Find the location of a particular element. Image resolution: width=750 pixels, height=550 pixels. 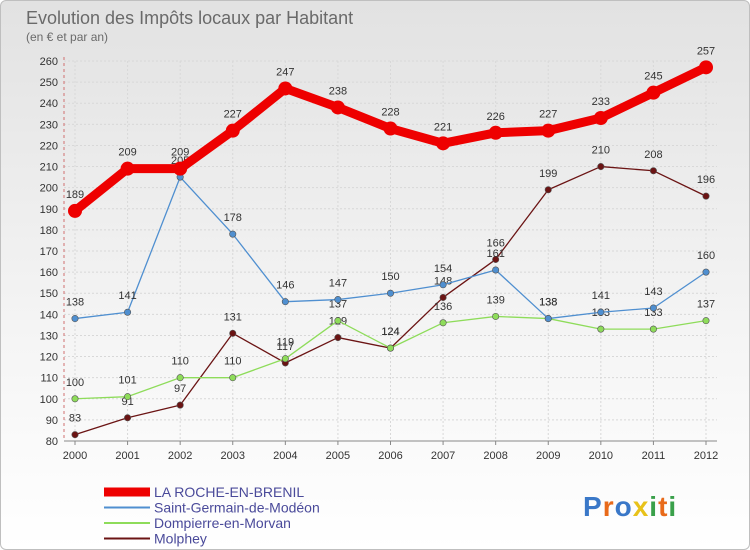

logo-letter: r is located at coordinates (609, 506).